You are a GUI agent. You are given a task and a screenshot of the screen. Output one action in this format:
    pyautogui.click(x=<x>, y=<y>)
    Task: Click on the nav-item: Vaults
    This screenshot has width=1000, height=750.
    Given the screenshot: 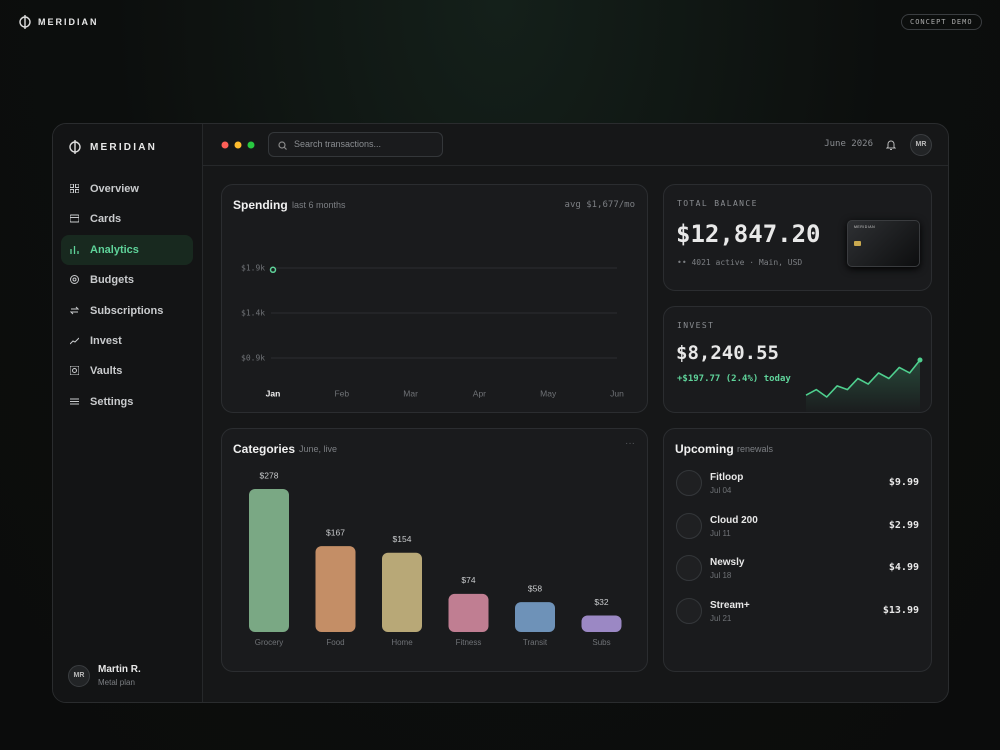 What is the action you would take?
    pyautogui.click(x=127, y=371)
    